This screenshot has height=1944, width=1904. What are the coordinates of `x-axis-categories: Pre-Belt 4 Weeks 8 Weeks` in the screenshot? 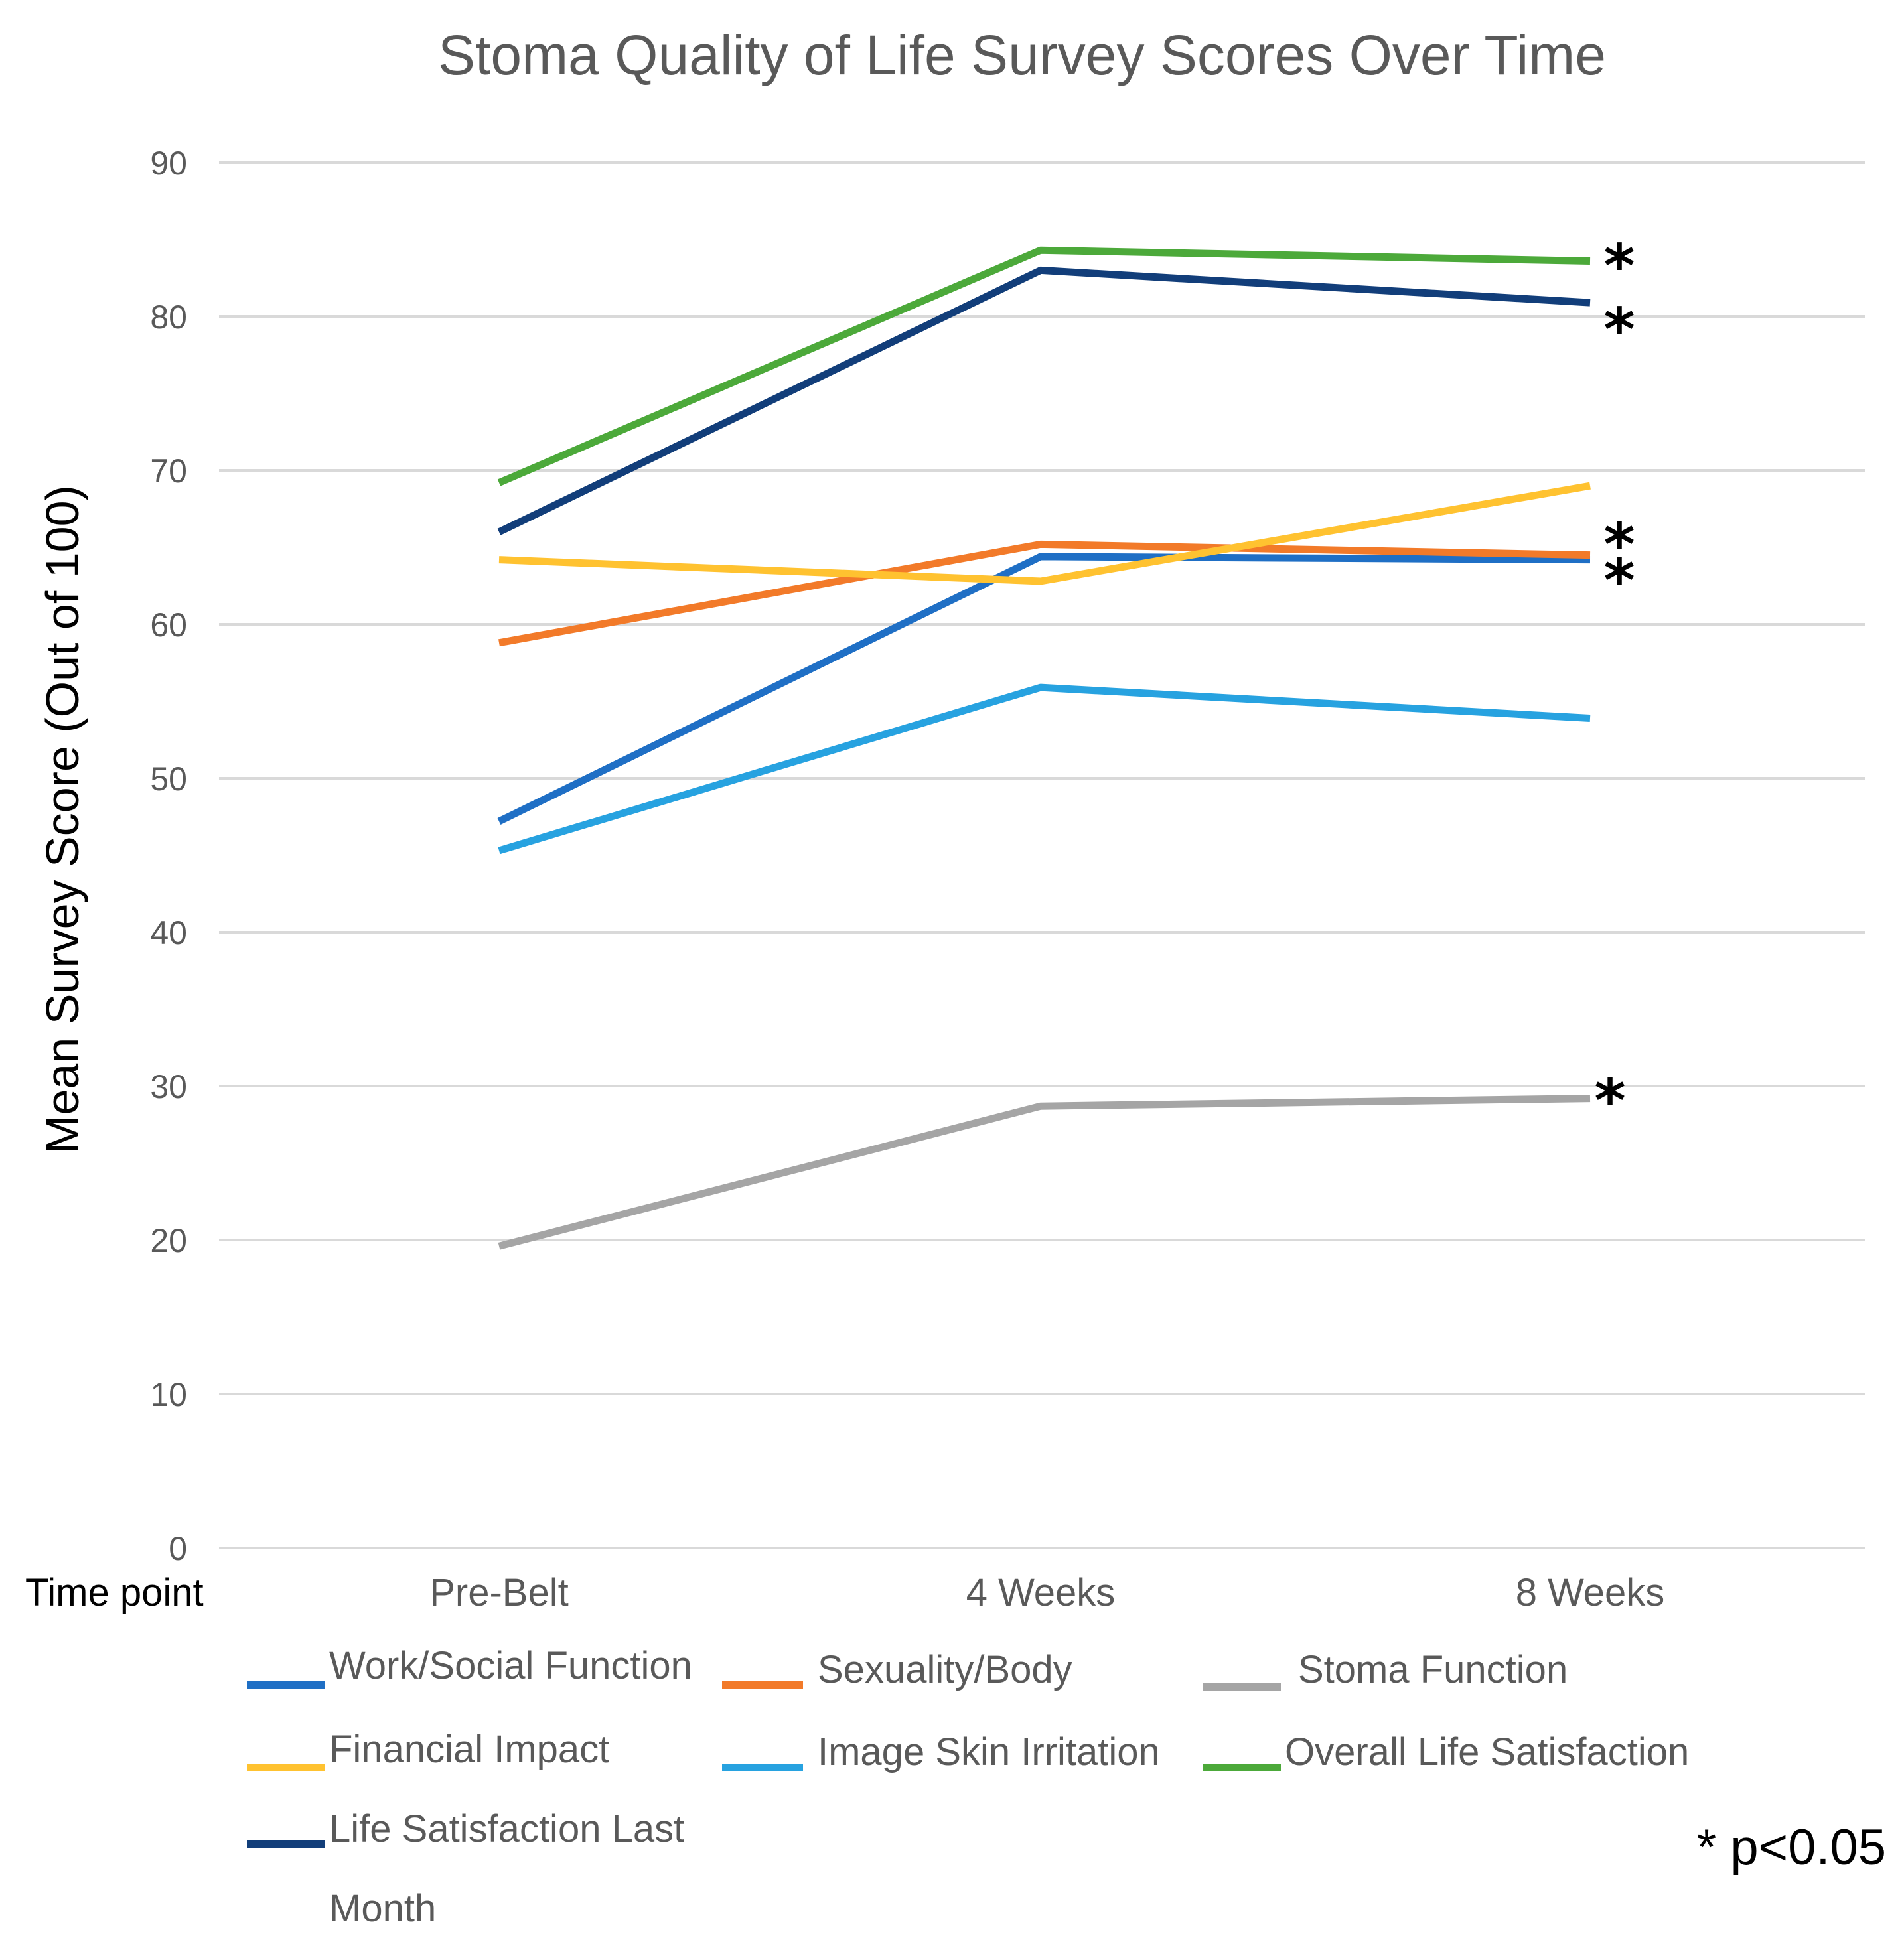 It's located at (1046, 1593).